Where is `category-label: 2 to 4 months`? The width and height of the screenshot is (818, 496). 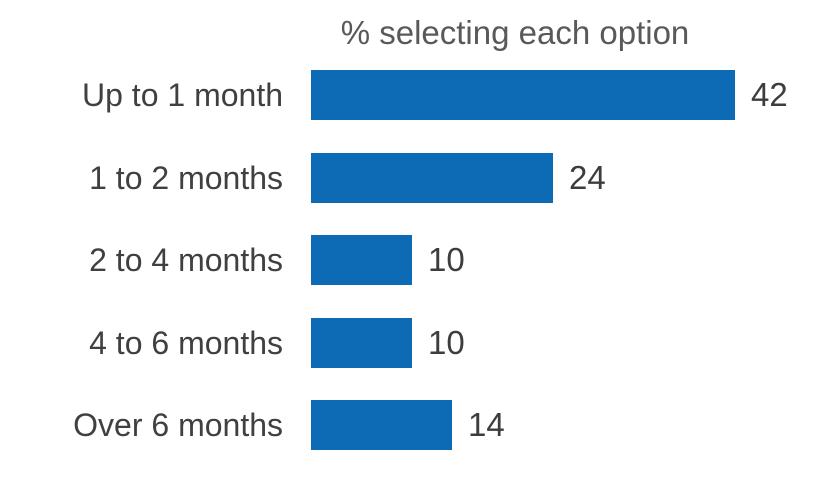
category-label: 2 to 4 months is located at coordinates (186, 260).